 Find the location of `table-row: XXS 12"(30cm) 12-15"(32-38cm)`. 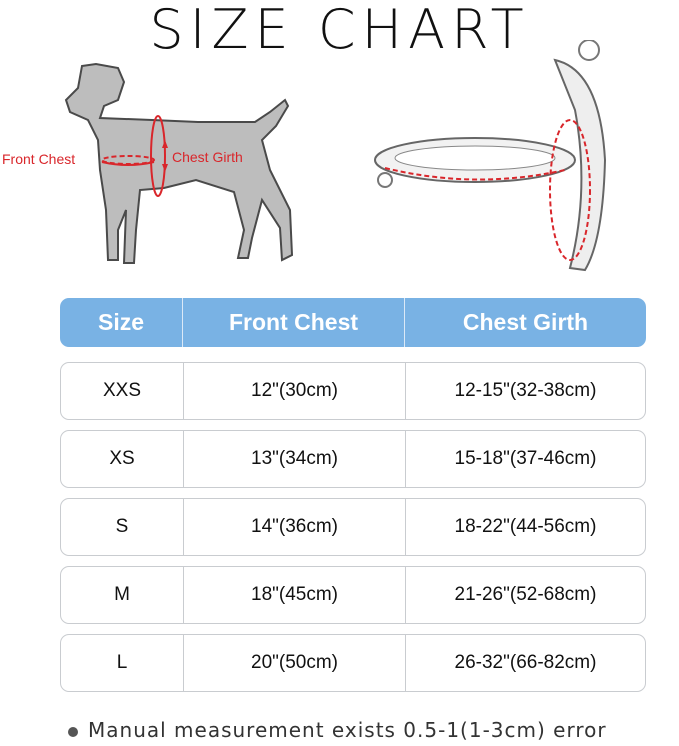

table-row: XXS 12"(30cm) 12-15"(32-38cm) is located at coordinates (353, 391).